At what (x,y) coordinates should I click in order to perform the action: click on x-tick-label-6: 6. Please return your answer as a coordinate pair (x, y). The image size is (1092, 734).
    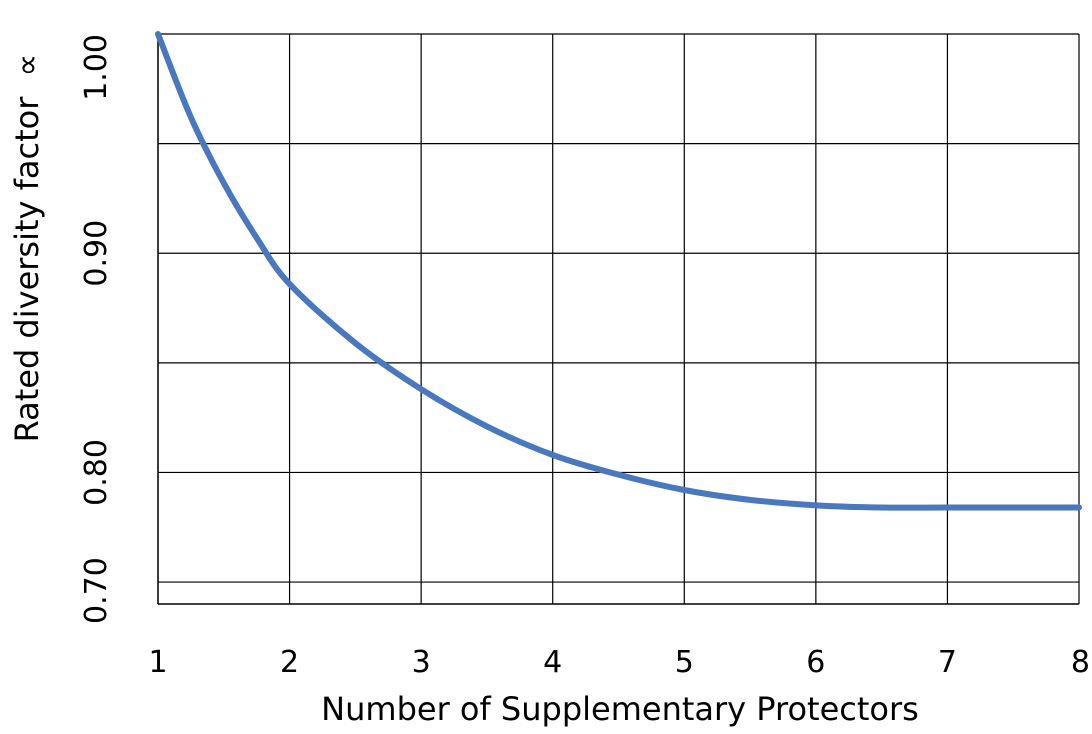
    Looking at the image, I should click on (815, 662).